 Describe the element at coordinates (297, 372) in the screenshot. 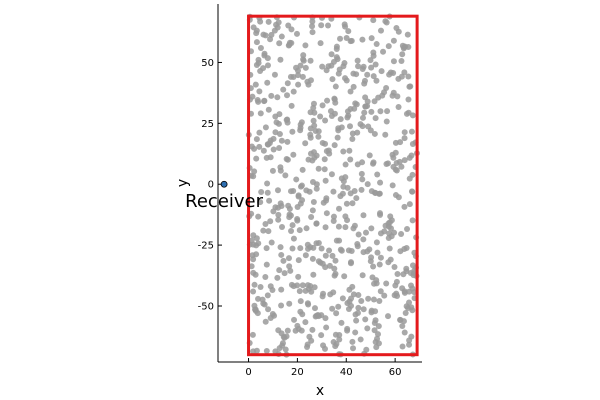

I see `x-tick-label: 20` at that location.